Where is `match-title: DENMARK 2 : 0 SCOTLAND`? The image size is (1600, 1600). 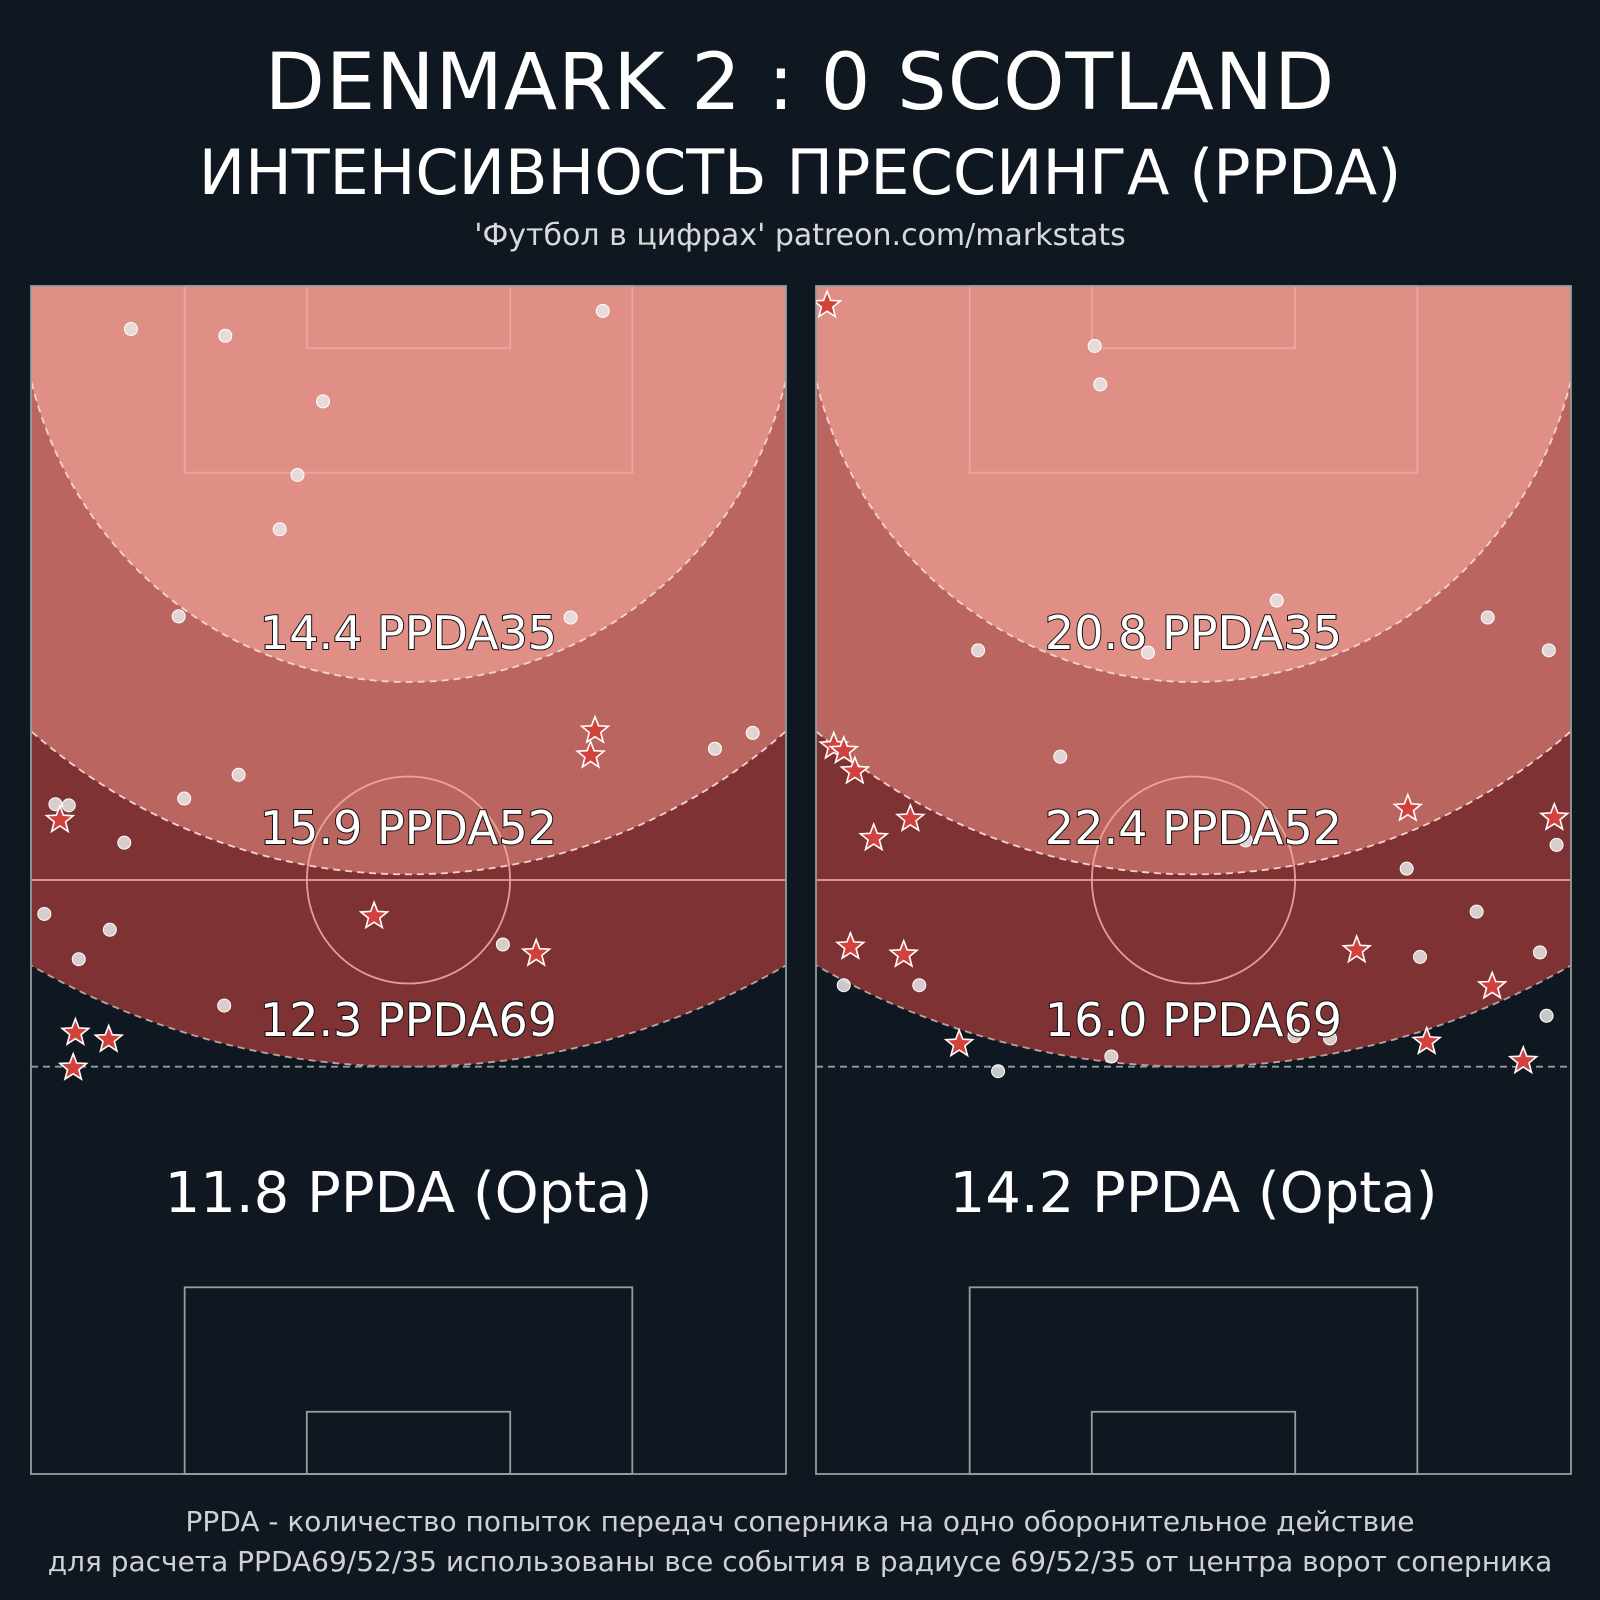 match-title: DENMARK 2 : 0 SCOTLAND is located at coordinates (800, 83).